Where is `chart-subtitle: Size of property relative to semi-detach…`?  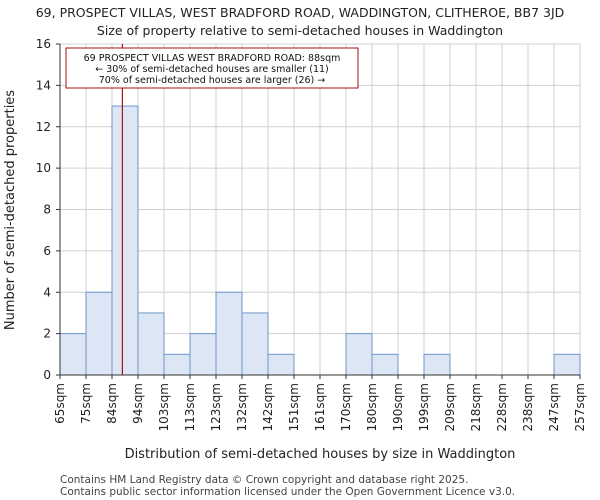 chart-subtitle: Size of property relative to semi-detach… is located at coordinates (300, 30).